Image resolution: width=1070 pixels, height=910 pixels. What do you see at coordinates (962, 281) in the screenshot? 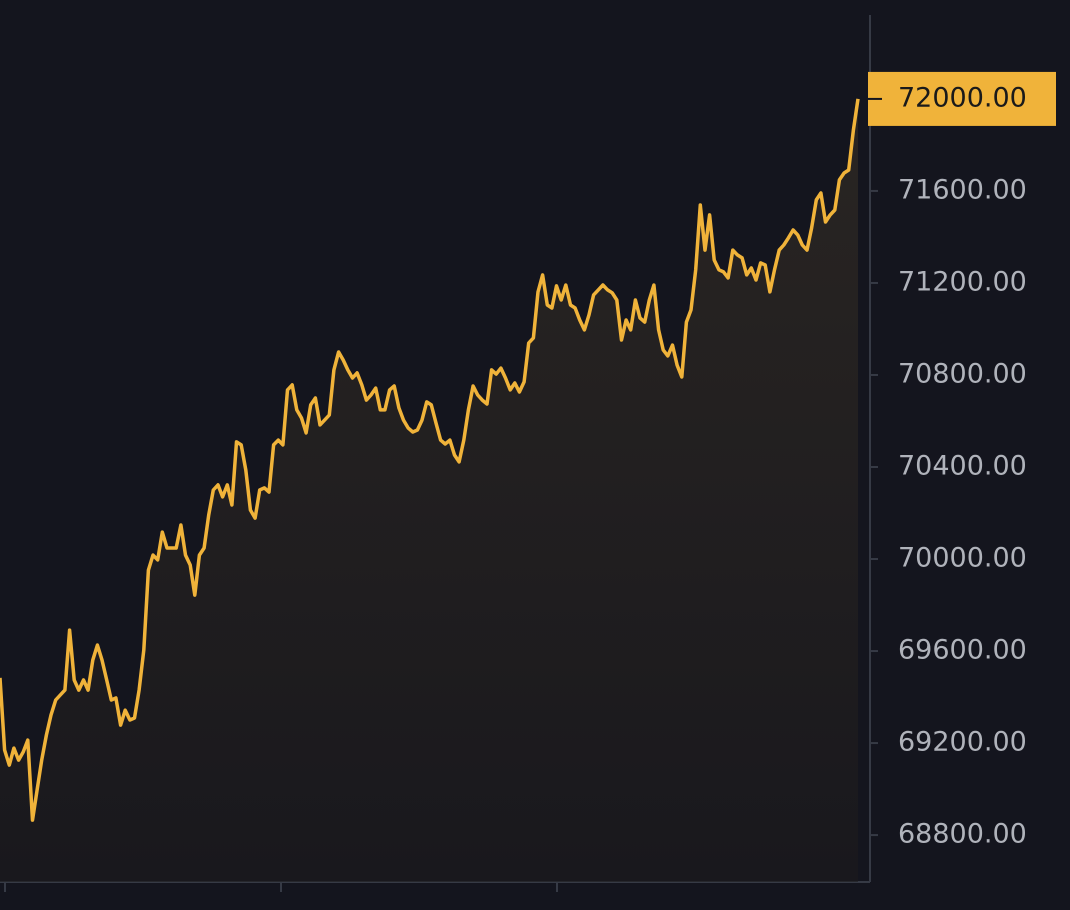
I see `y-tick-label: 71200.00` at bounding box center [962, 281].